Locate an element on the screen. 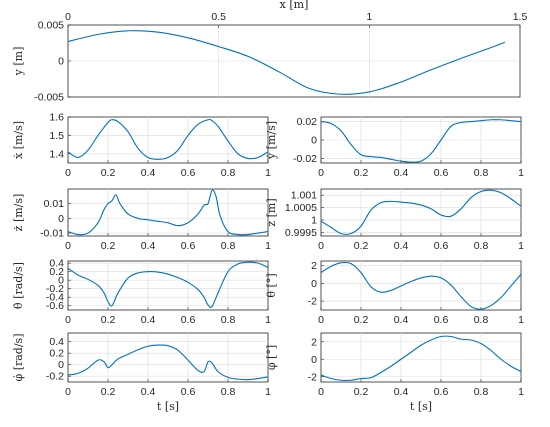 The width and height of the screenshot is (550, 427). series-line-phi is located at coordinates (421, 358).